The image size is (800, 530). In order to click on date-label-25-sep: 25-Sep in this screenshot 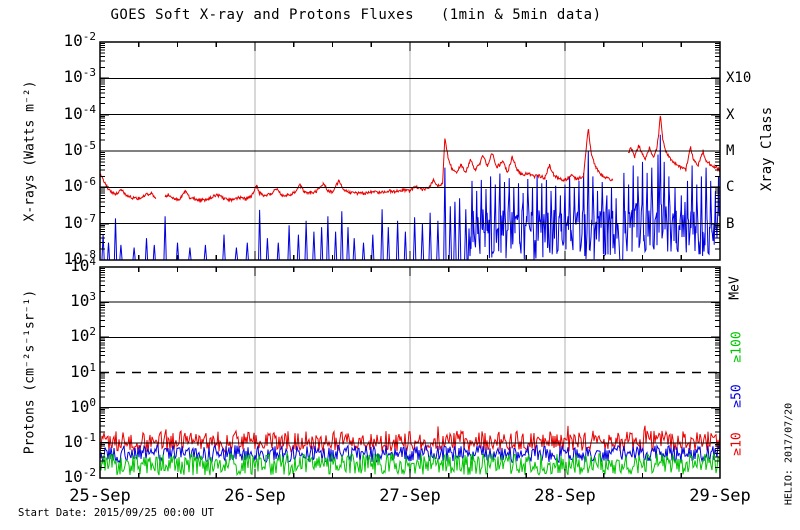, I will do `click(100, 496)`.